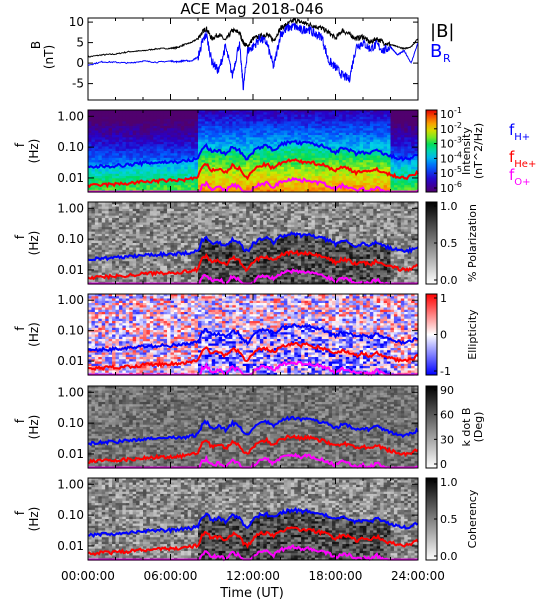 This screenshot has width=550, height=604. Describe the element at coordinates (36, 45) in the screenshot. I see `y-axis-label: B` at that location.